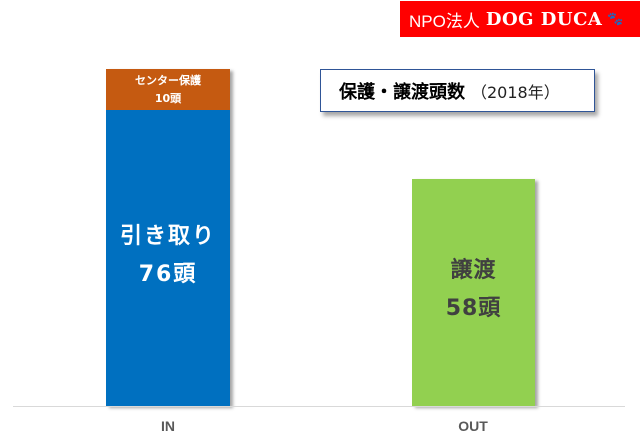  I want to click on x-tick-in: IN, so click(168, 426).